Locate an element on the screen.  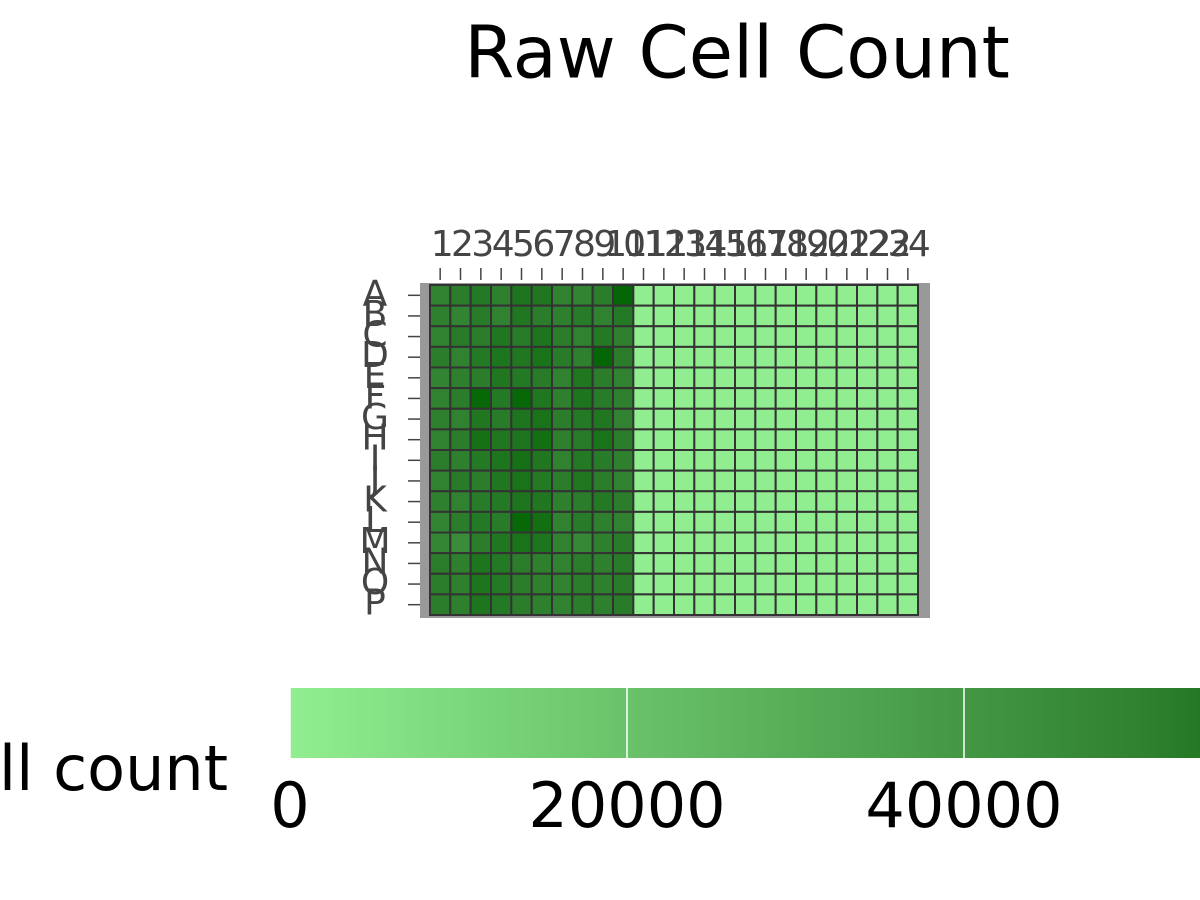
y-tick-label: P is located at coordinates (375, 603).